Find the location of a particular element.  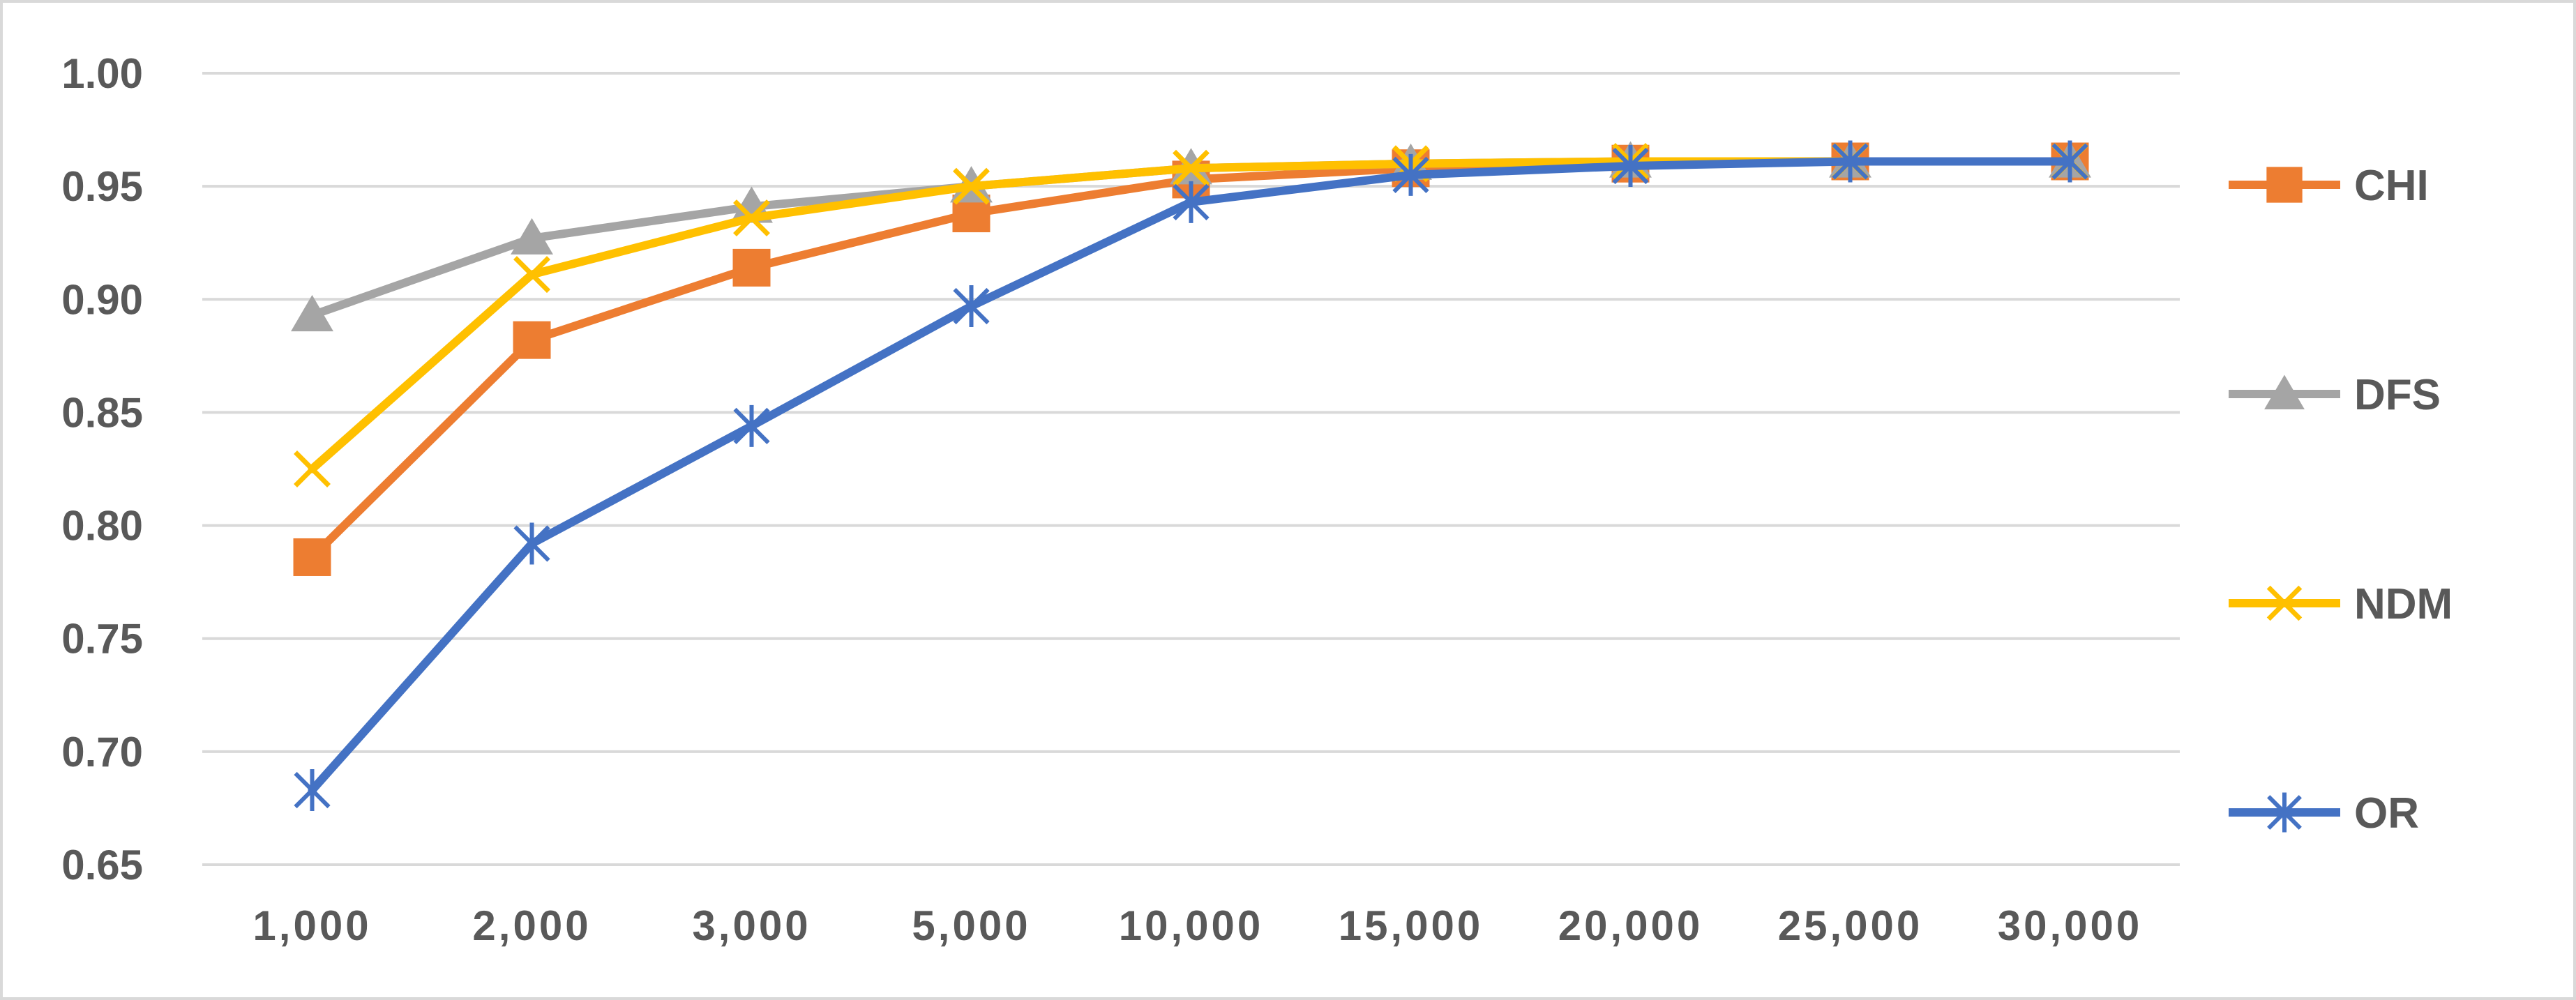

legend-label: OR is located at coordinates (2386, 813).